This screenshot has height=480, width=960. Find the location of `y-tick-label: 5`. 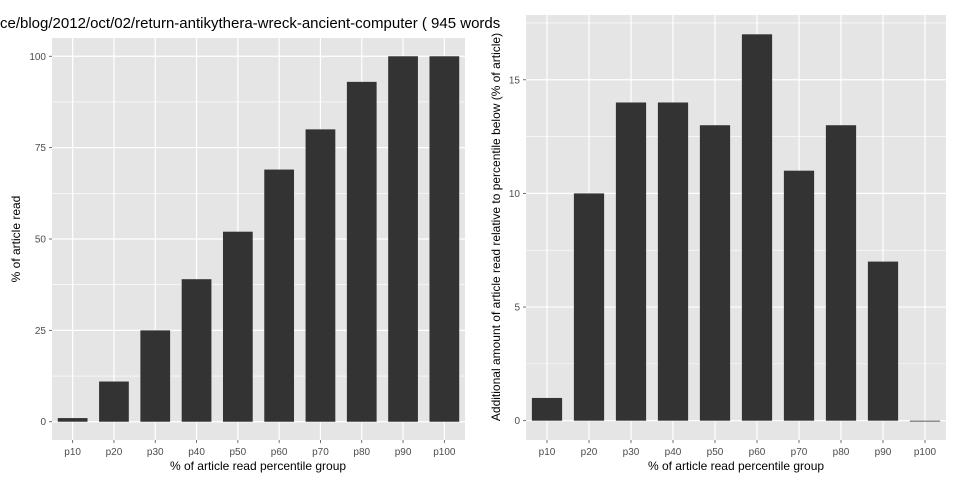

y-tick-label: 5 is located at coordinates (517, 308).